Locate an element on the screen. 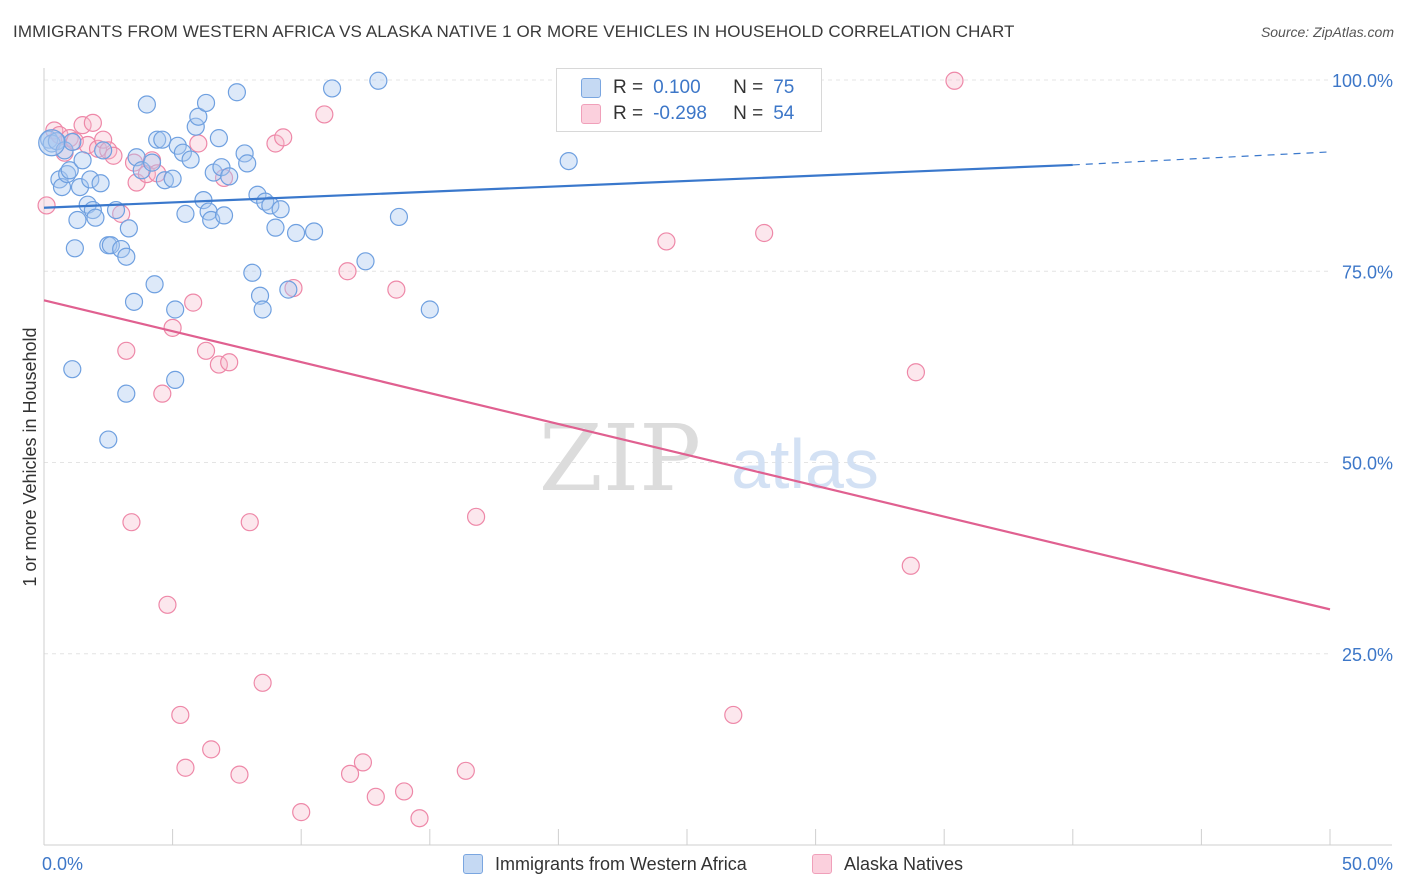 This screenshot has height=892, width=1406. y-tick-label: 25.0% is located at coordinates (1367, 655).